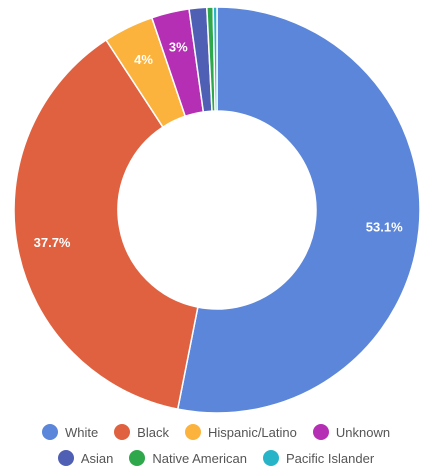 Image resolution: width=432 pixels, height=473 pixels. What do you see at coordinates (81, 432) in the screenshot?
I see `legend-label: White` at bounding box center [81, 432].